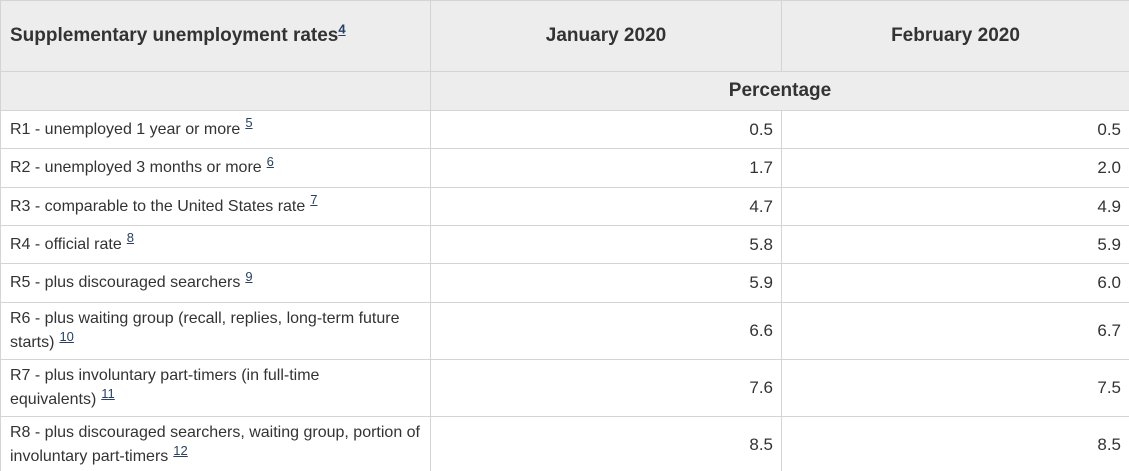 The width and height of the screenshot is (1129, 471). I want to click on row-label-text: R5 - plus discouraged searchers, so click(125, 282).